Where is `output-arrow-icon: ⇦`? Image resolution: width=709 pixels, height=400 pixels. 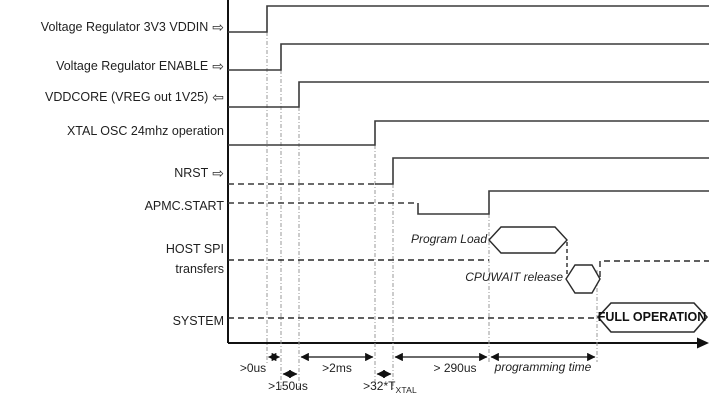
output-arrow-icon: ⇦ is located at coordinates (218, 97).